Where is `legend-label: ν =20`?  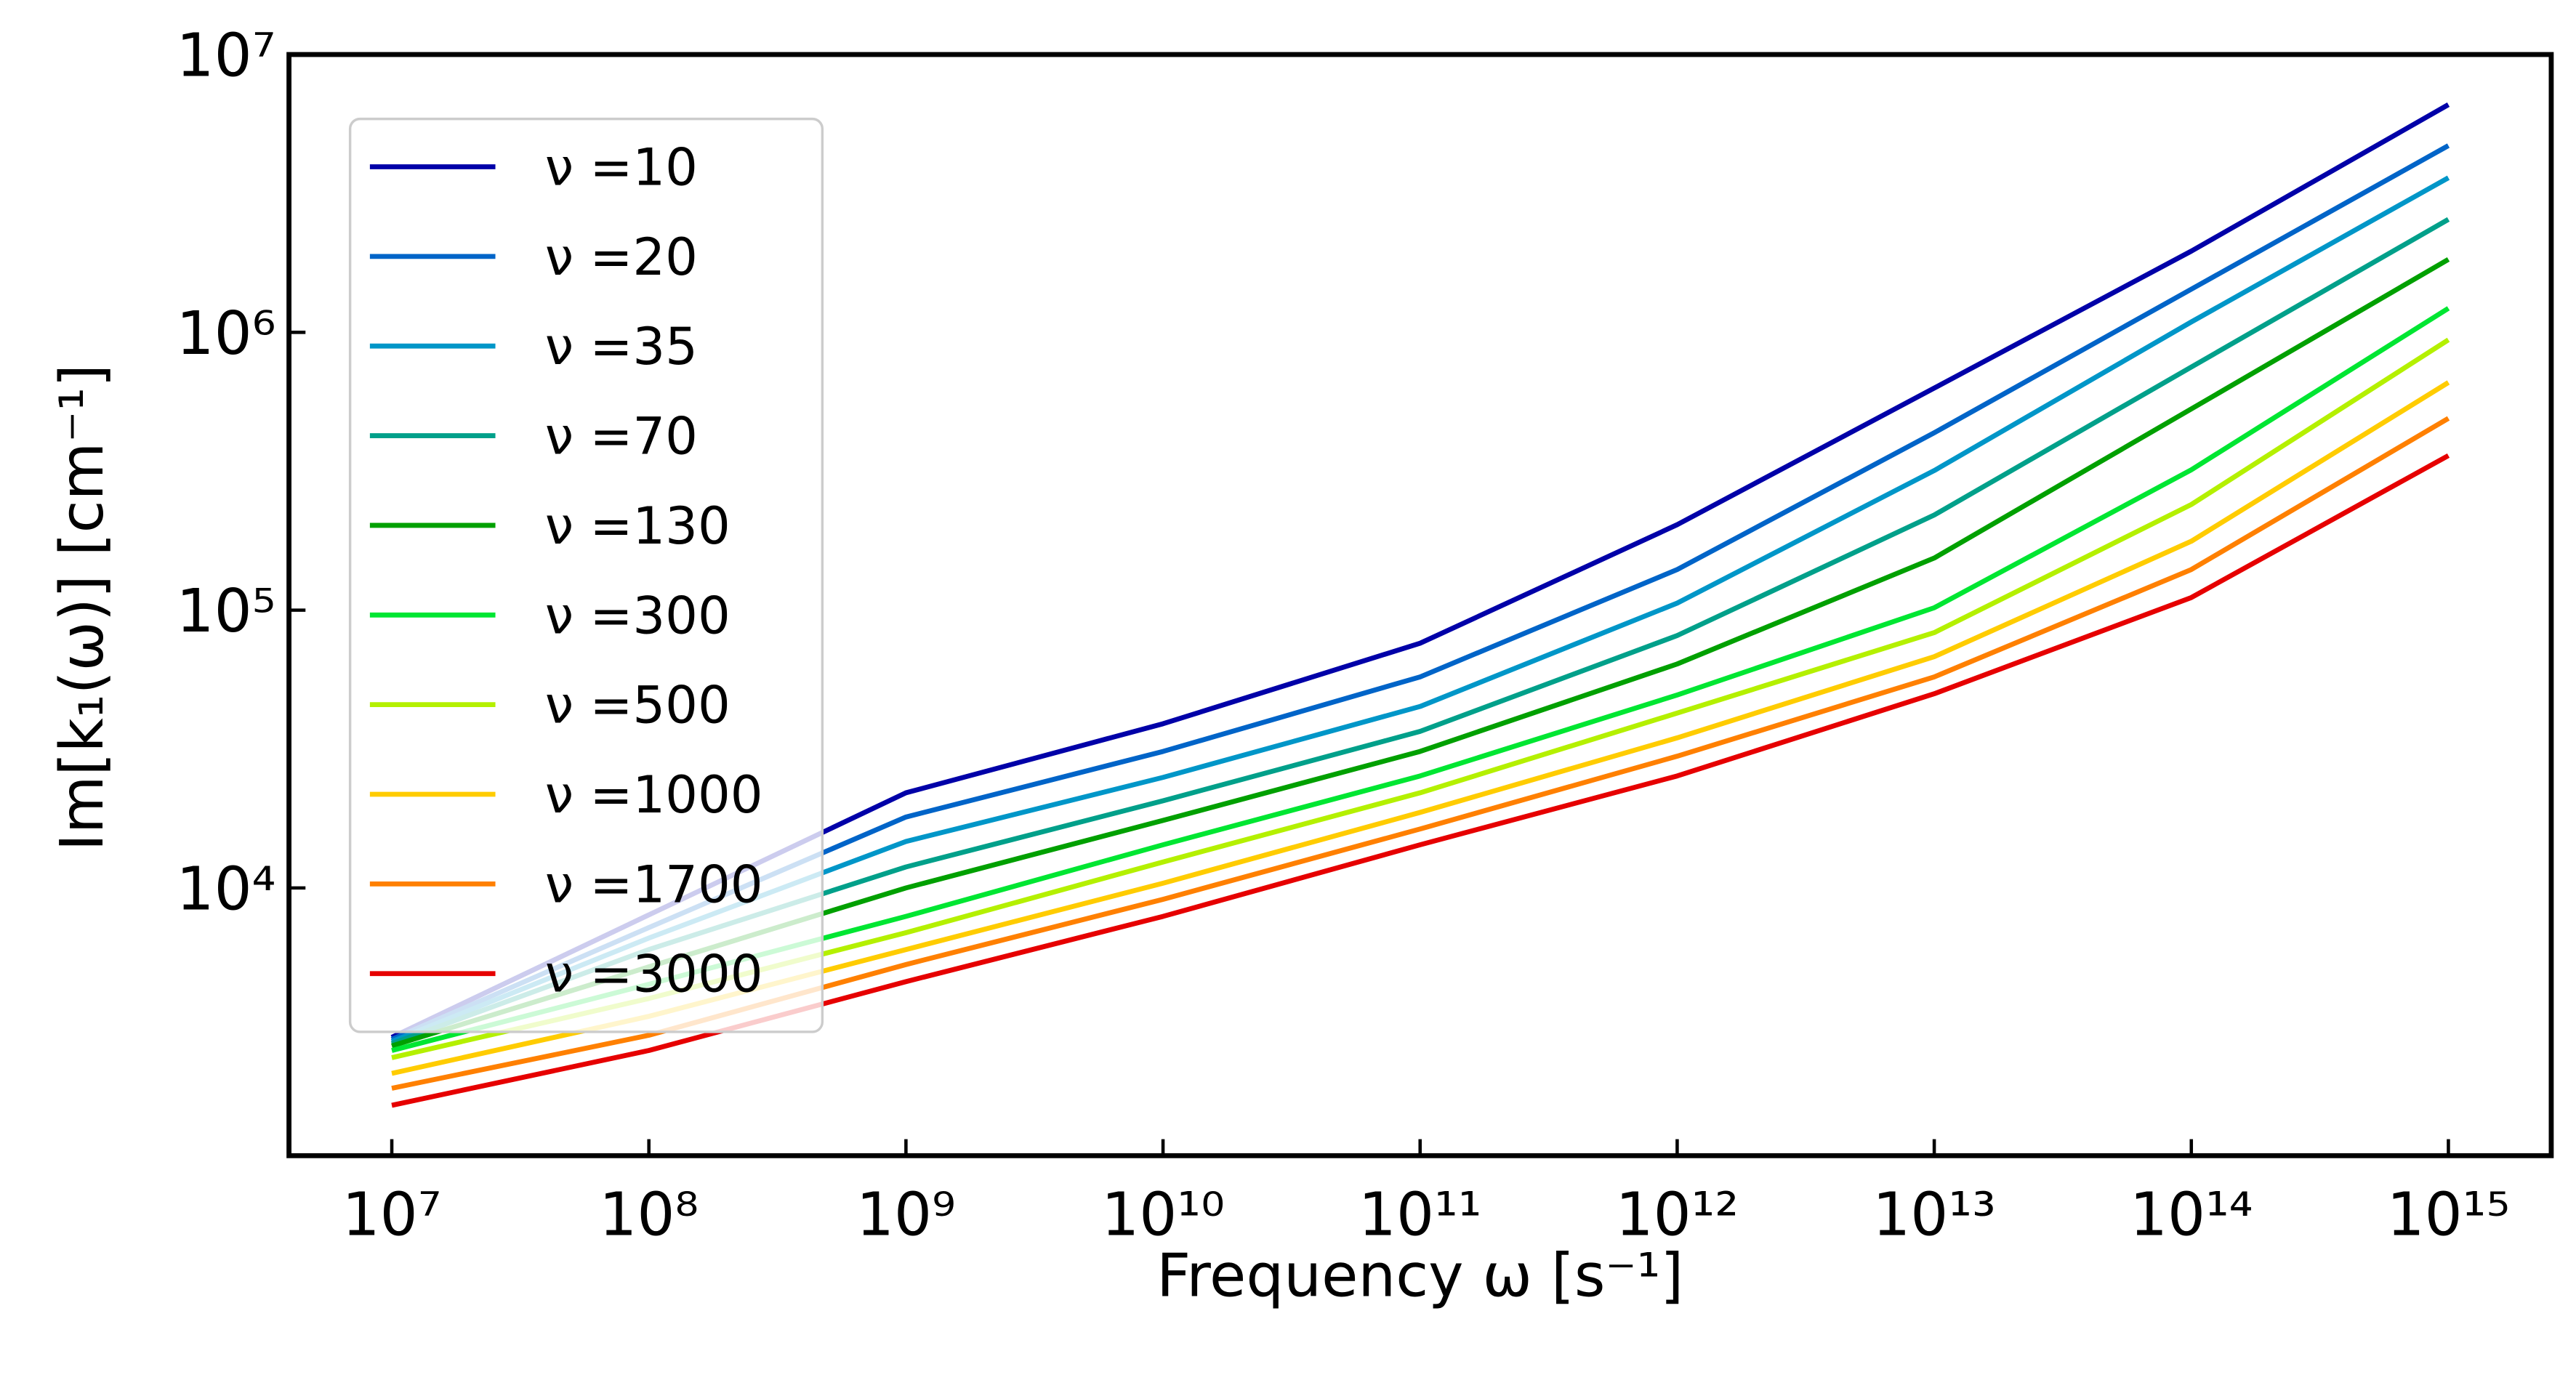 legend-label: ν =20 is located at coordinates (621, 257).